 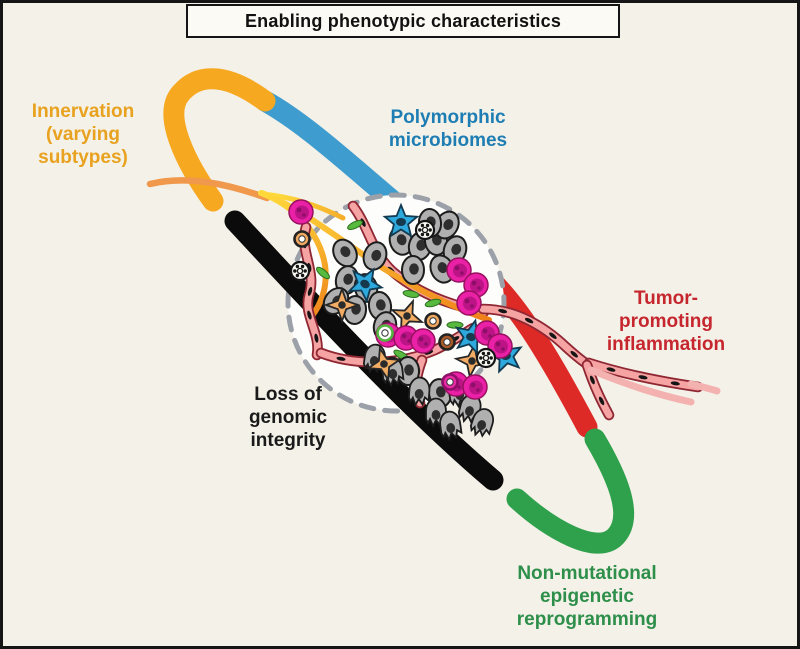 What do you see at coordinates (536, 337) in the screenshot?
I see `blood-vessel` at bounding box center [536, 337].